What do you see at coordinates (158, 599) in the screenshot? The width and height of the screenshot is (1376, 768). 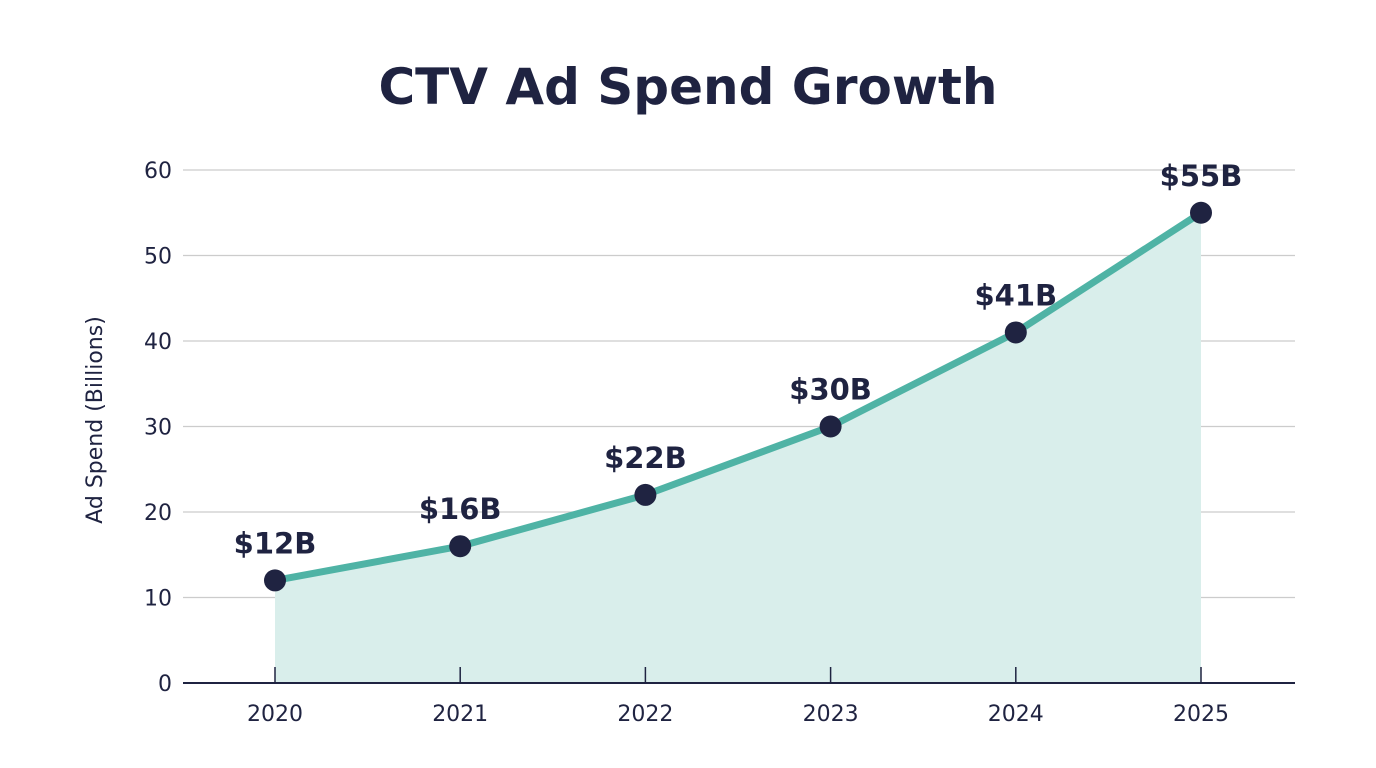 I see `y-tick-label: 10` at bounding box center [158, 599].